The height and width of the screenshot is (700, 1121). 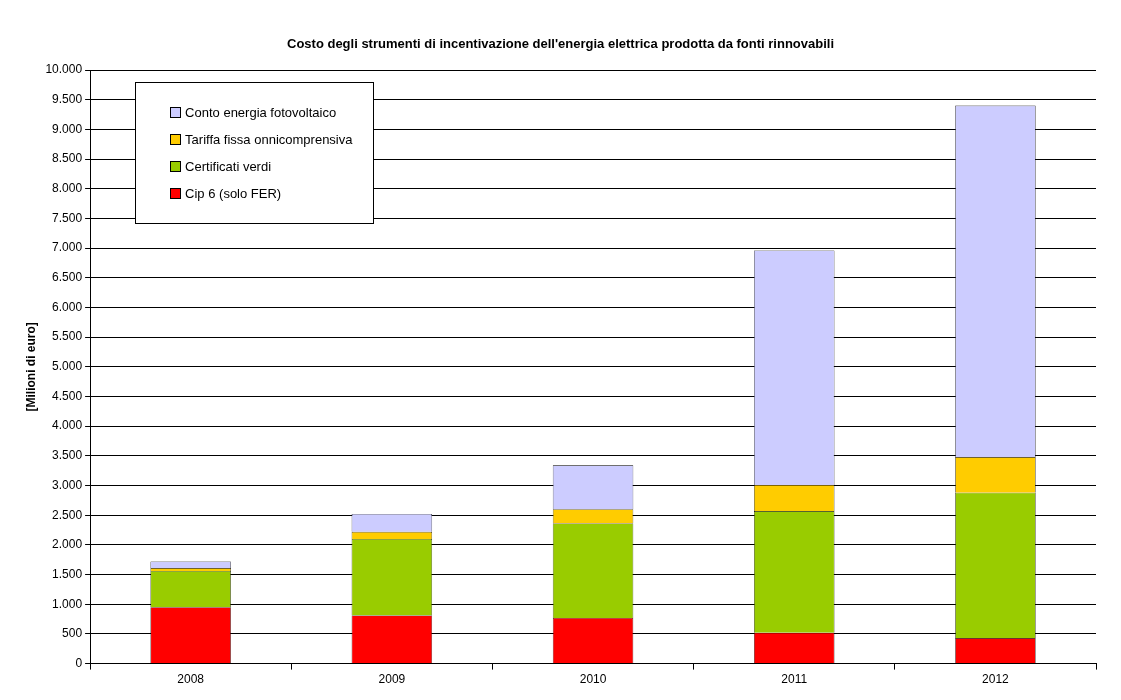 I want to click on y-tick-label: 8.000, so click(x=67, y=188).